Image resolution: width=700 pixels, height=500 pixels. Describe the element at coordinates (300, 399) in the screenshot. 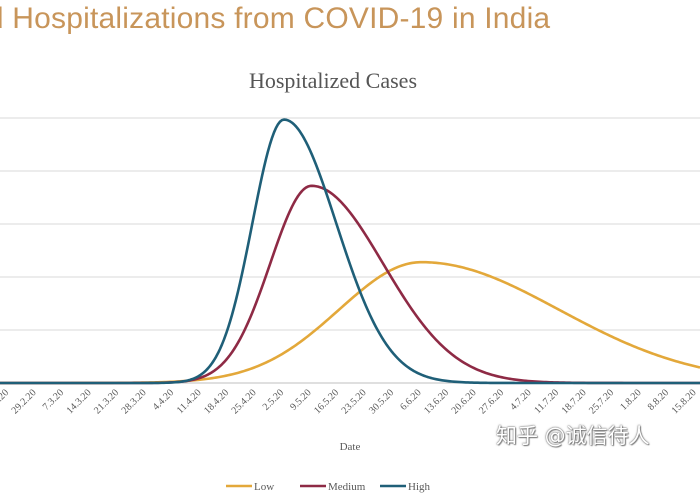

I see `x-tick-label: 9.5.20` at that location.